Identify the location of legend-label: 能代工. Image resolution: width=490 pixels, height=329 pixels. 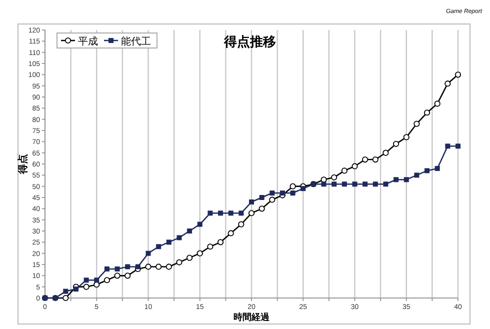
(136, 42).